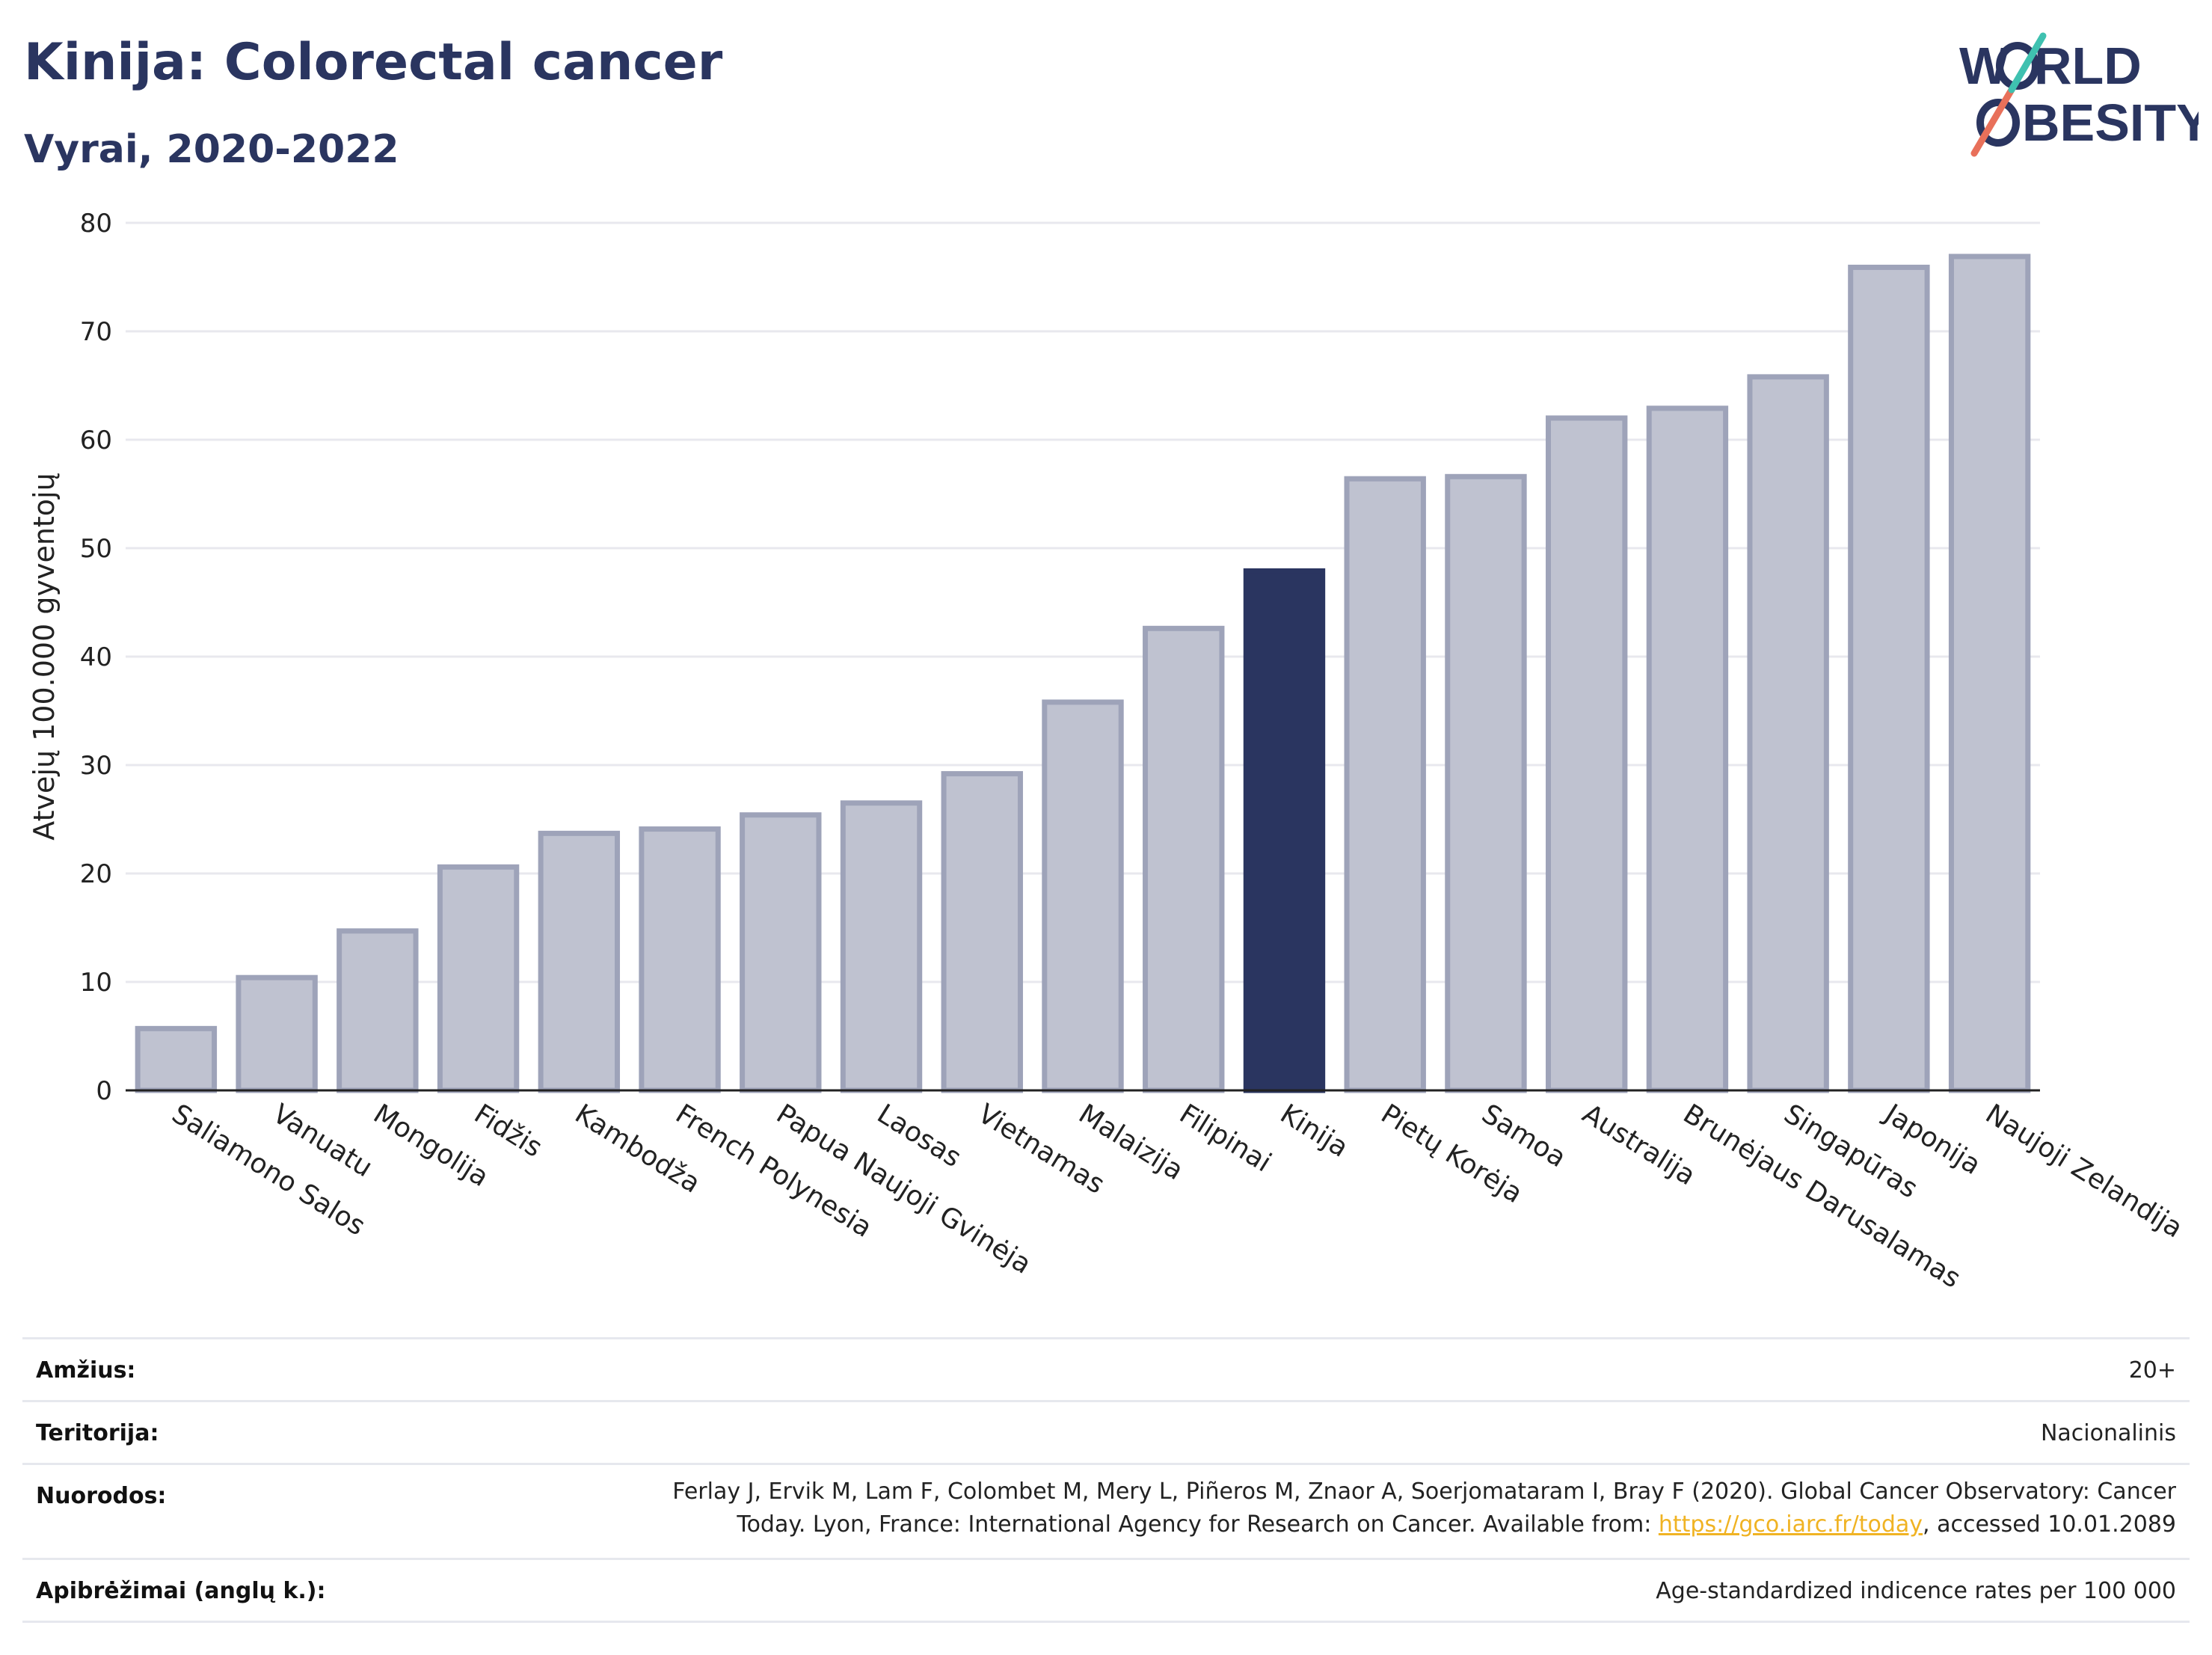  What do you see at coordinates (44, 656) in the screenshot?
I see `y-axis-label: Atvejų 100.000 gyventojų` at bounding box center [44, 656].